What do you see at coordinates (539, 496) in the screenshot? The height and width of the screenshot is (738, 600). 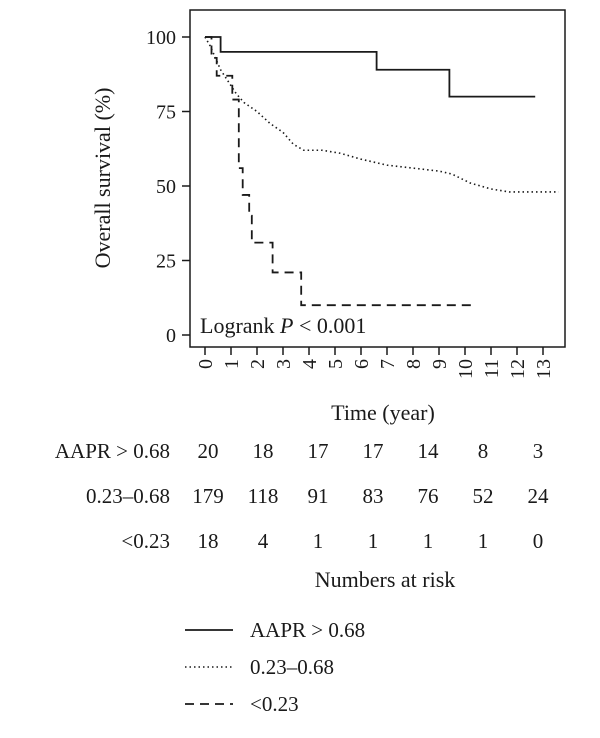 I see `risk-cell: 24` at bounding box center [539, 496].